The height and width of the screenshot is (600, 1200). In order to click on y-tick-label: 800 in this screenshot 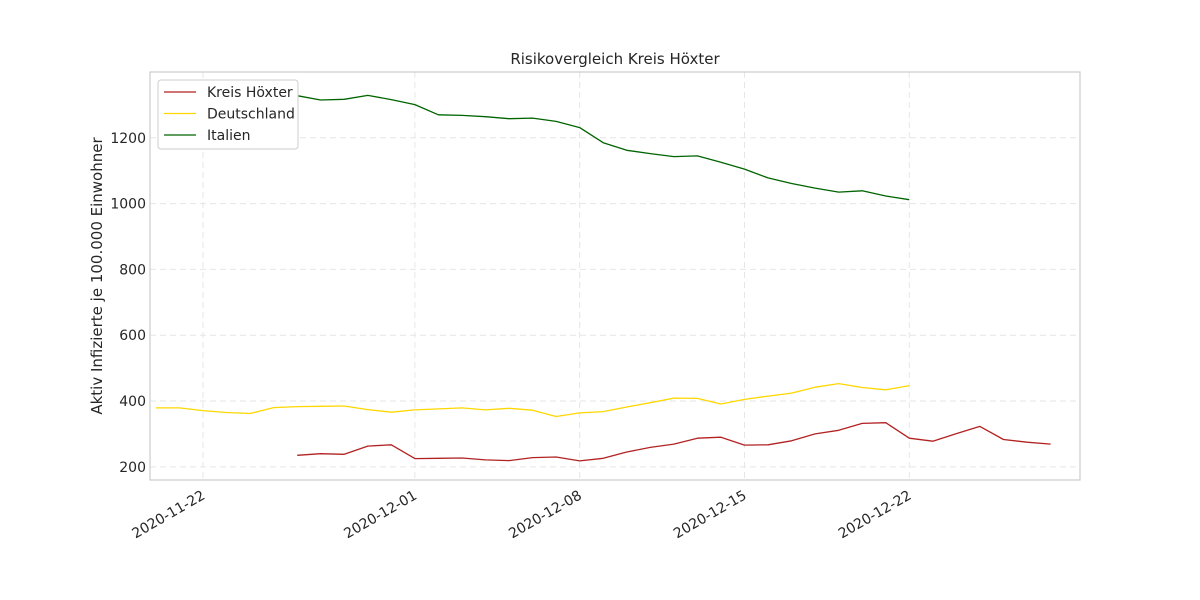, I will do `click(132, 270)`.